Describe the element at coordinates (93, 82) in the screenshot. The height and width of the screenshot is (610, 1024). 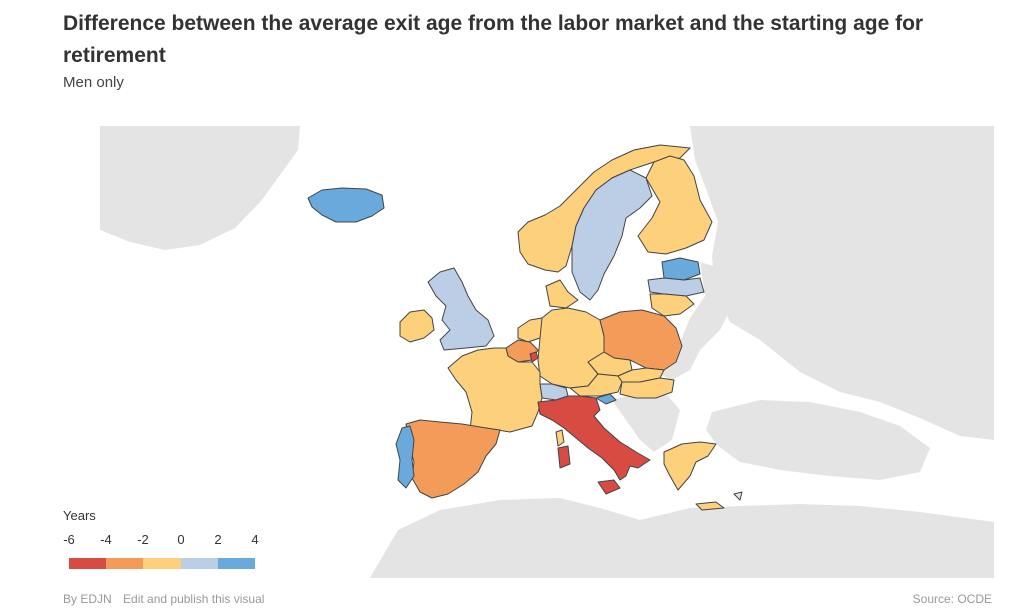
I see `chart-subtitle: Men only` at that location.